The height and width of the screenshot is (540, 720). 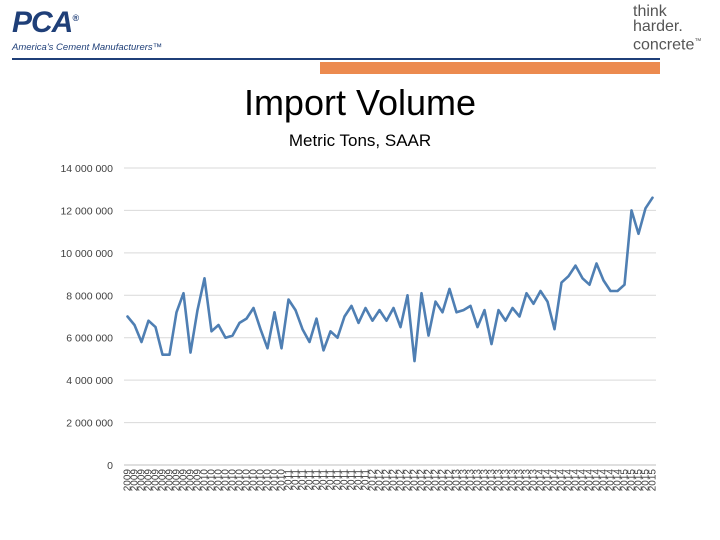 I want to click on pca-logo: PCA® America's Cement Manufacturers™, so click(x=107, y=34).